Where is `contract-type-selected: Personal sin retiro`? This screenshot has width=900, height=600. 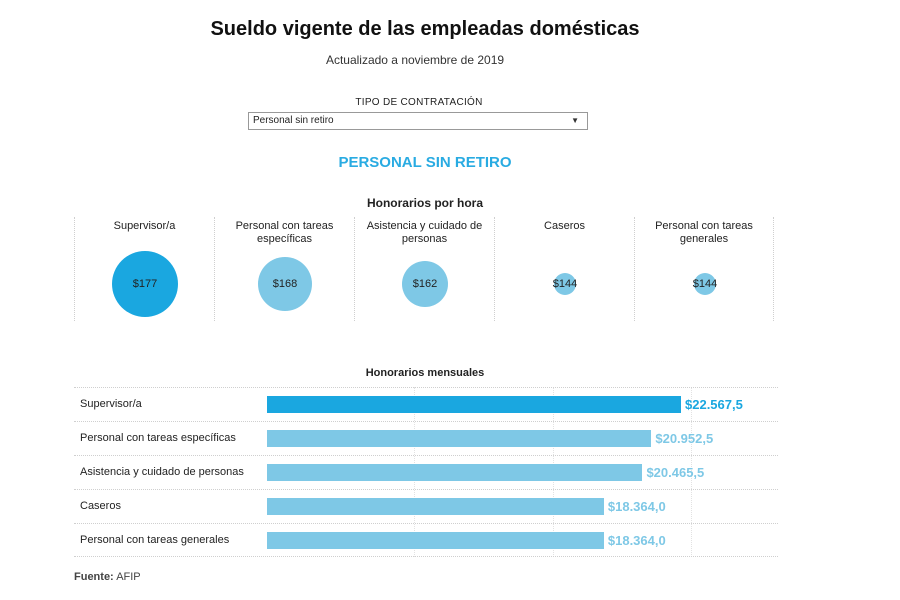
contract-type-selected: Personal sin retiro is located at coordinates (293, 120).